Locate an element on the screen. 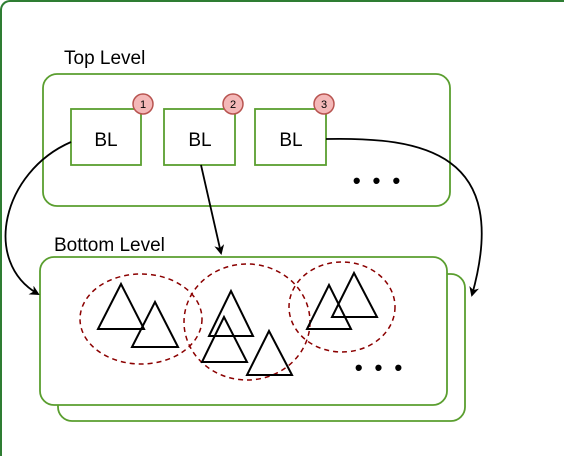 Image resolution: width=564 pixels, height=456 pixels. bl-block-1: BL 1 is located at coordinates (112, 129).